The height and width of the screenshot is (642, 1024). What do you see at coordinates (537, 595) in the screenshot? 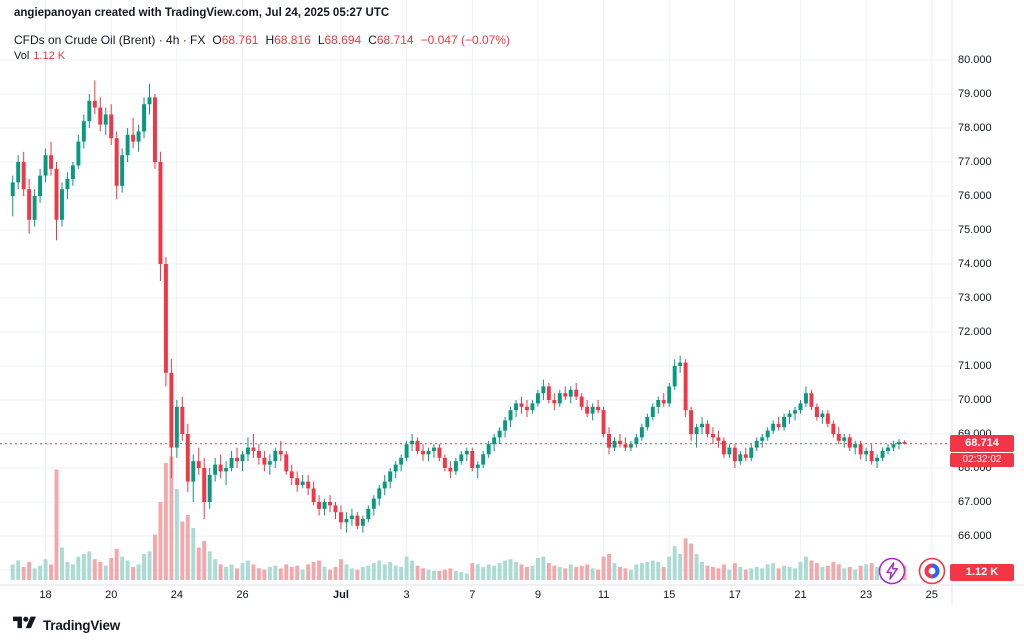
I see `time-tick-label: 9` at bounding box center [537, 595].